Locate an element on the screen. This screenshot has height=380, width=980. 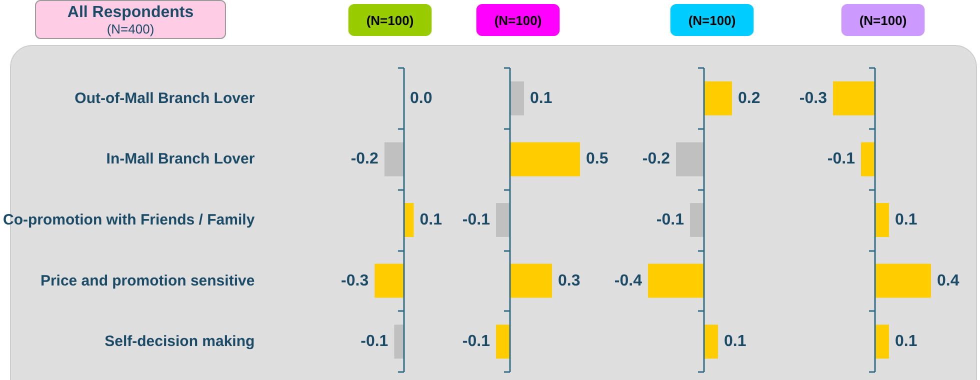
data-label: -0.4 is located at coordinates (628, 281).